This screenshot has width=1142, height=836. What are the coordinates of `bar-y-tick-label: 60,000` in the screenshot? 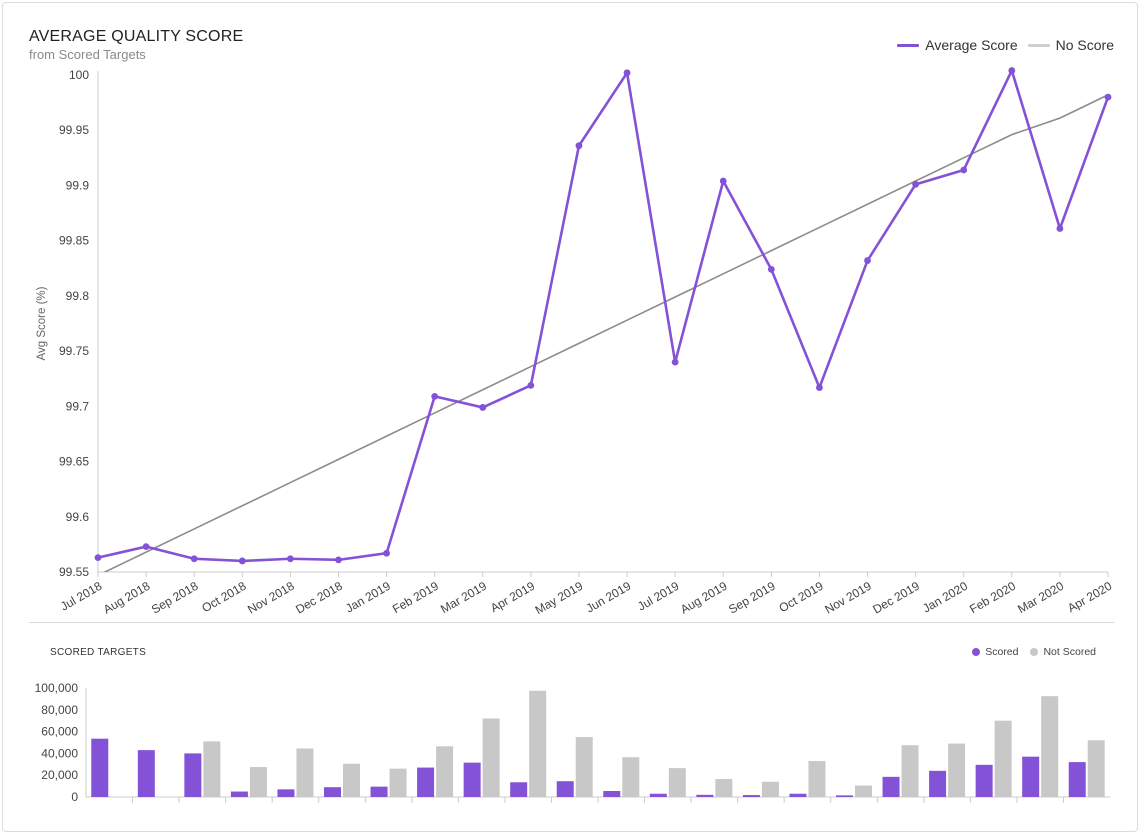 It's located at (59, 732).